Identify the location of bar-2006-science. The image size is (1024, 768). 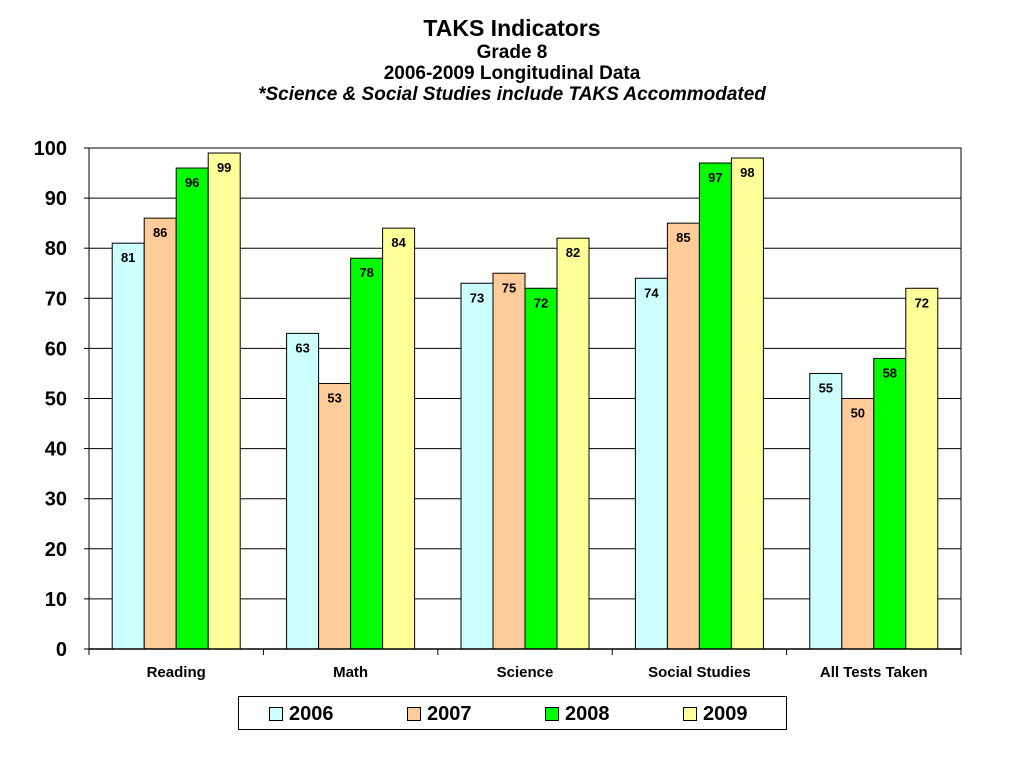
(477, 466).